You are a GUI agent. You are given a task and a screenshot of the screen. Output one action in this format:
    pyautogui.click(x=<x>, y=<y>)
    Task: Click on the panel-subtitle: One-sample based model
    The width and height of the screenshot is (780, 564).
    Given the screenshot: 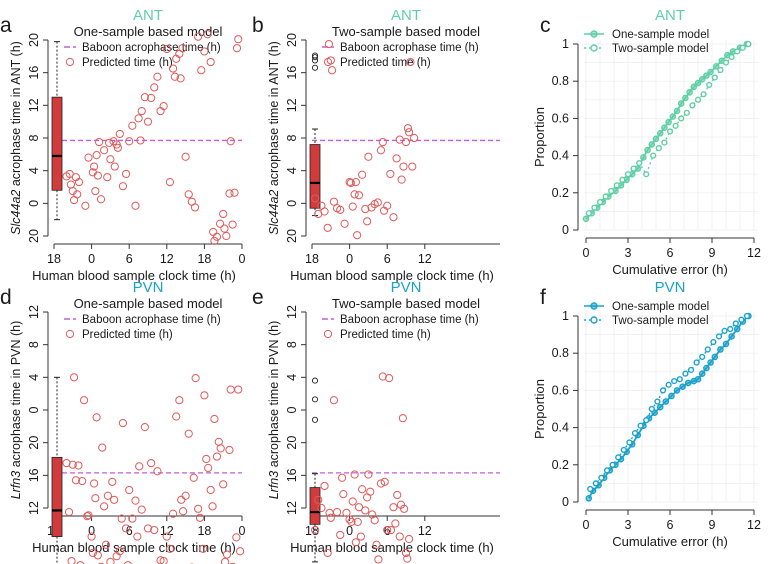 What is the action you would take?
    pyautogui.click(x=148, y=31)
    